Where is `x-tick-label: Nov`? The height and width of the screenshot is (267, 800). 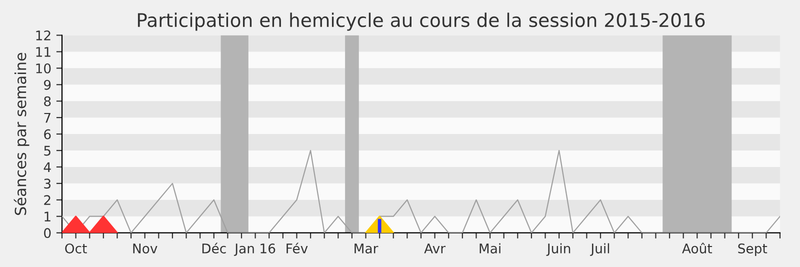
x-tick-label: Nov is located at coordinates (145, 249).